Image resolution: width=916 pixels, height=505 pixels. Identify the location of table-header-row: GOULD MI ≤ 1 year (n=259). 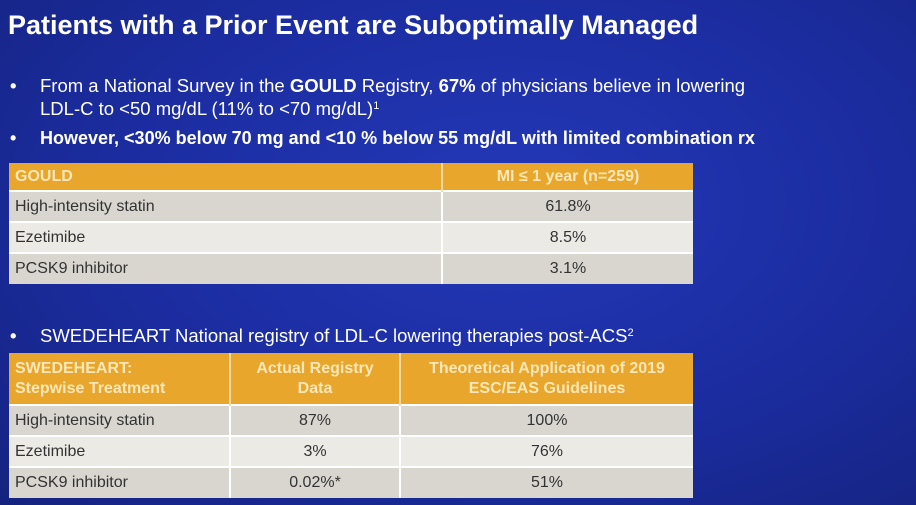
(351, 177).